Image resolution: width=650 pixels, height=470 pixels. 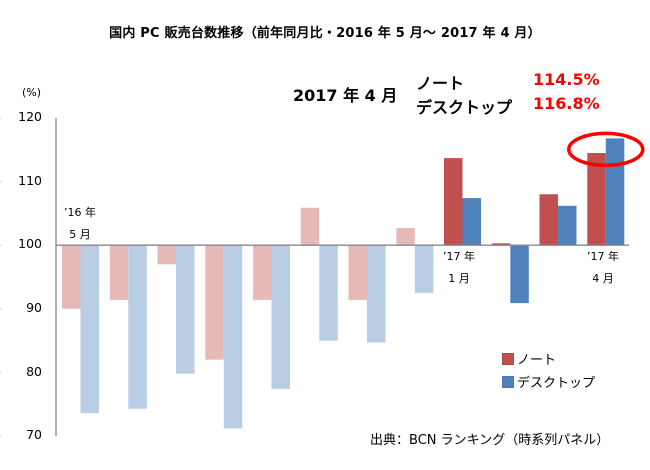 I want to click on y-tick-label: 100, so click(x=30, y=243).